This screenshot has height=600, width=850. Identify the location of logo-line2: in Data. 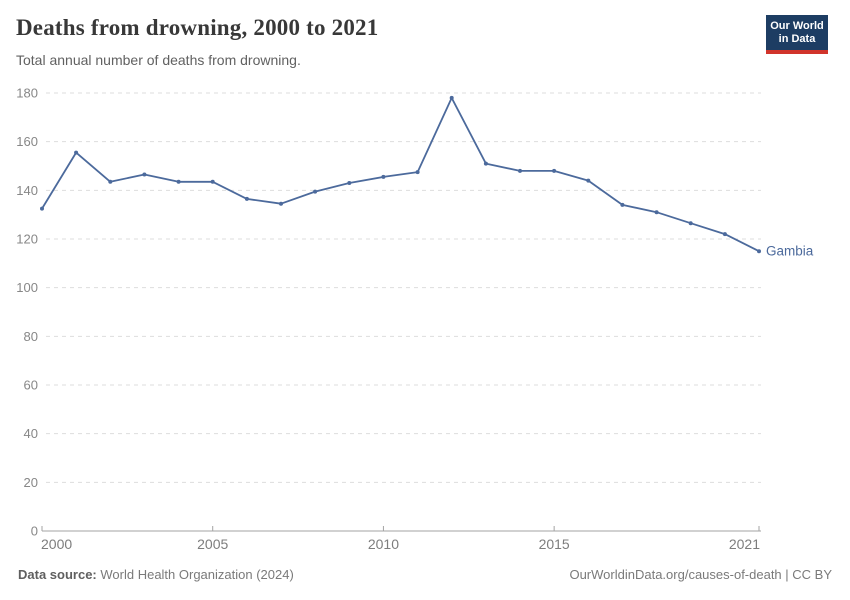
(797, 39).